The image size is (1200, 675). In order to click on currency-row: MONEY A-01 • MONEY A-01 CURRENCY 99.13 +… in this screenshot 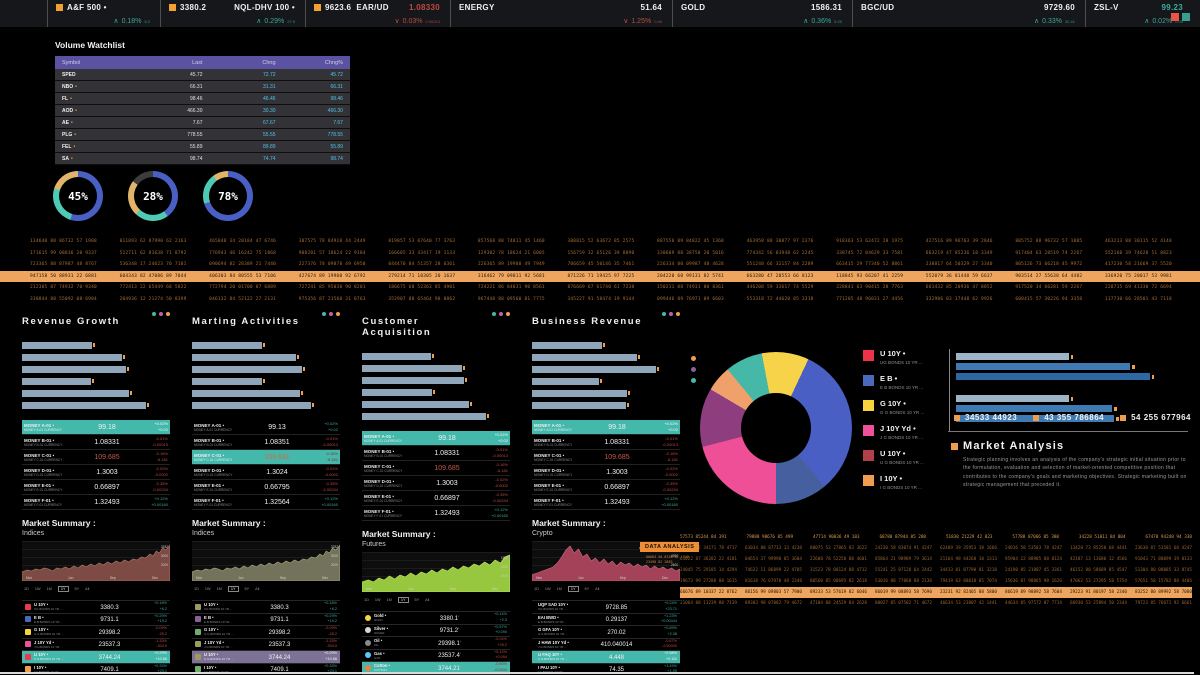, I will do `click(266, 427)`.